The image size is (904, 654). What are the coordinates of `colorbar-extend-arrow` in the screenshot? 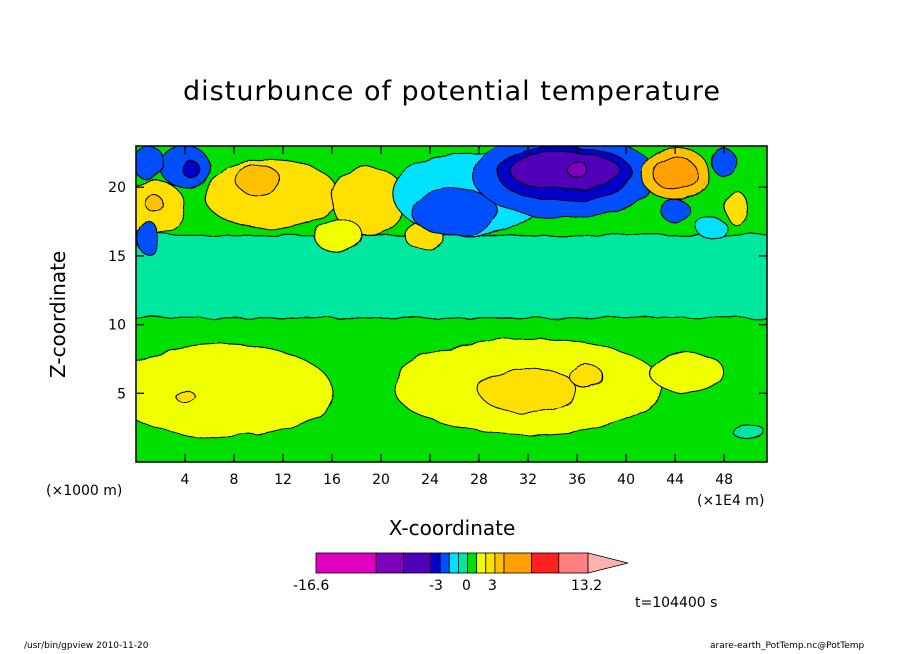 It's located at (608, 563).